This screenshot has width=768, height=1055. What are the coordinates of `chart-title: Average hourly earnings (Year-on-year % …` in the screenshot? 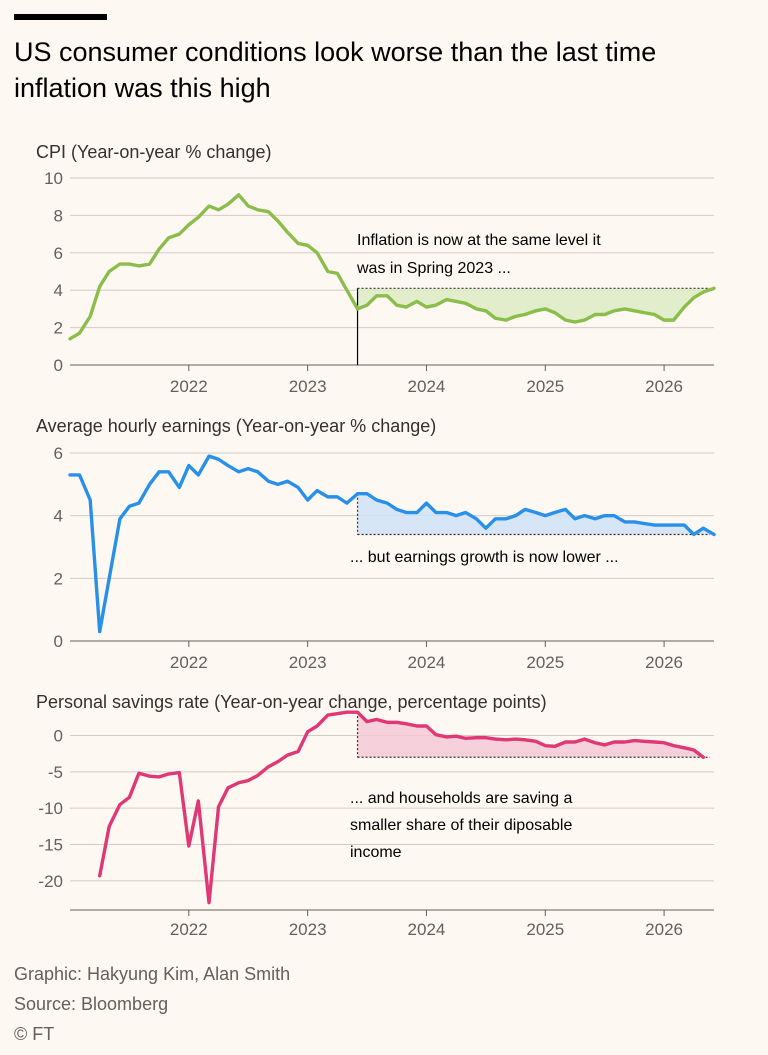 It's located at (236, 426).